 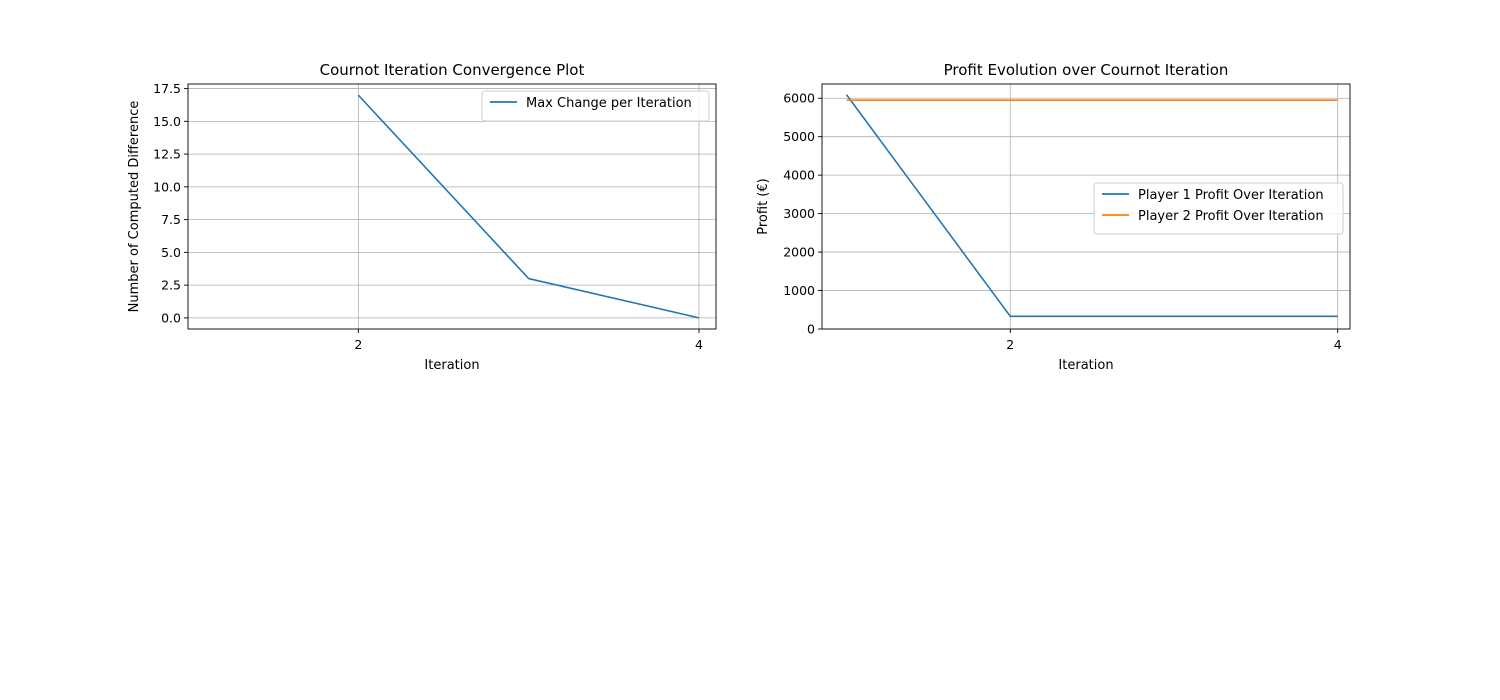 What do you see at coordinates (609, 103) in the screenshot?
I see `legend-entry: Max Change per Iteration` at bounding box center [609, 103].